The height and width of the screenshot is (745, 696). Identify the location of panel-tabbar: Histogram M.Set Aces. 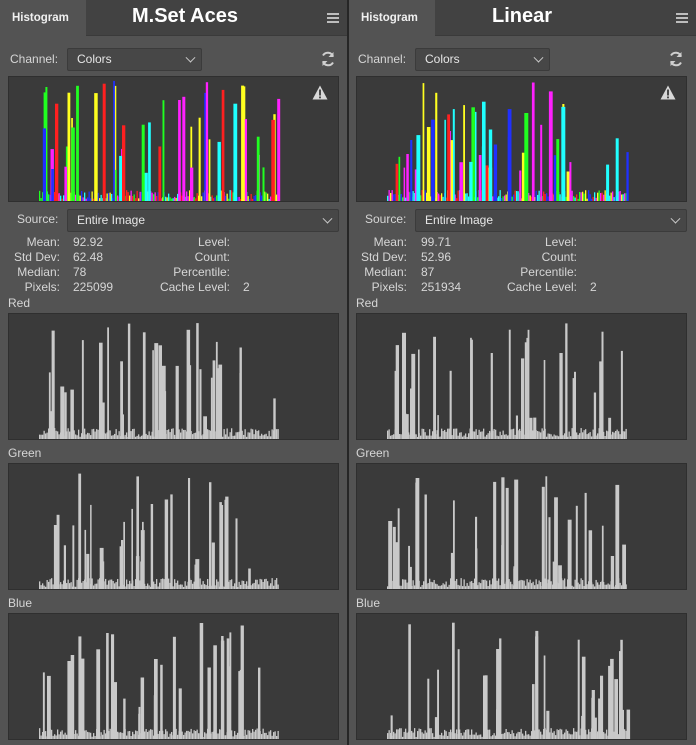
(173, 18).